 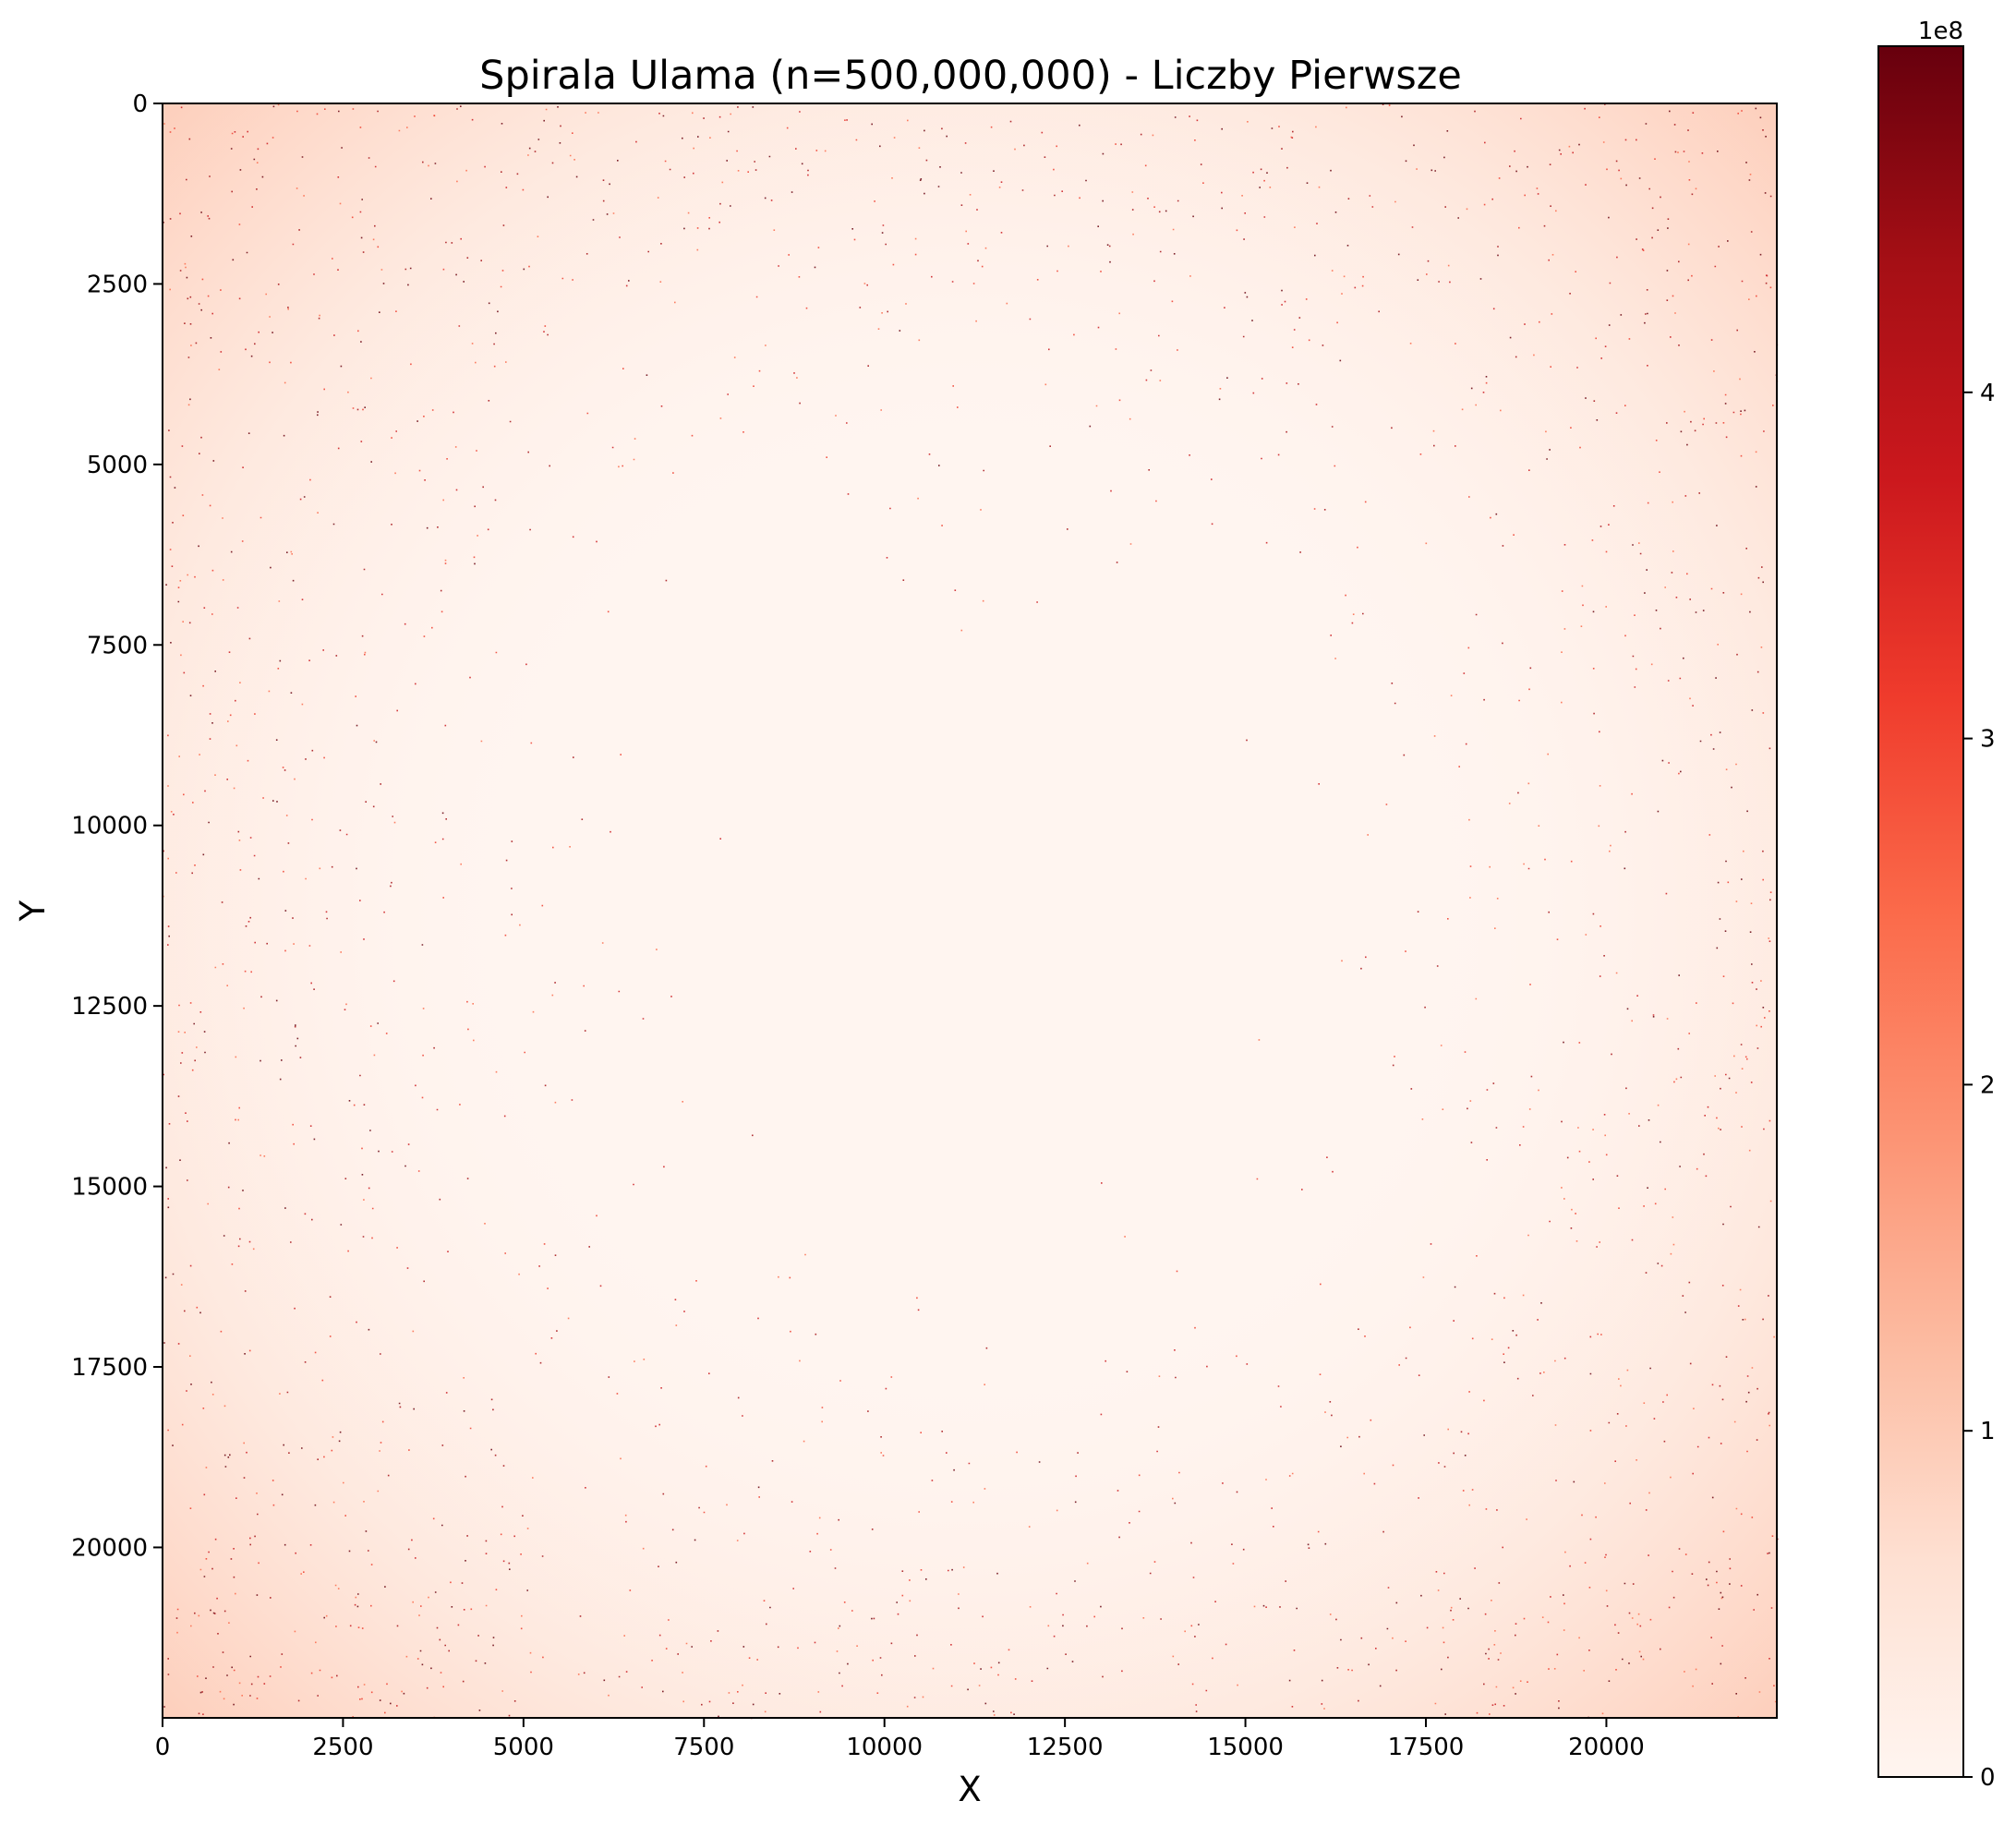 I want to click on colorbar-gradient, so click(x=1921, y=911).